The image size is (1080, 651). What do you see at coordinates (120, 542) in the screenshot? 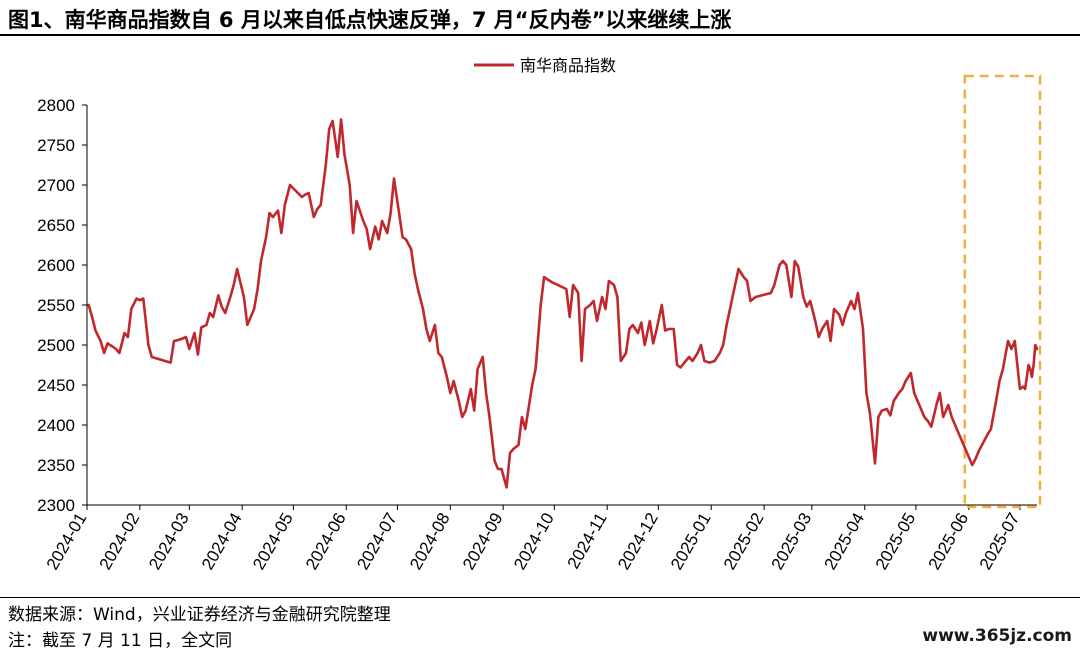
I see `x-tick-label: 2024-02` at bounding box center [120, 542].